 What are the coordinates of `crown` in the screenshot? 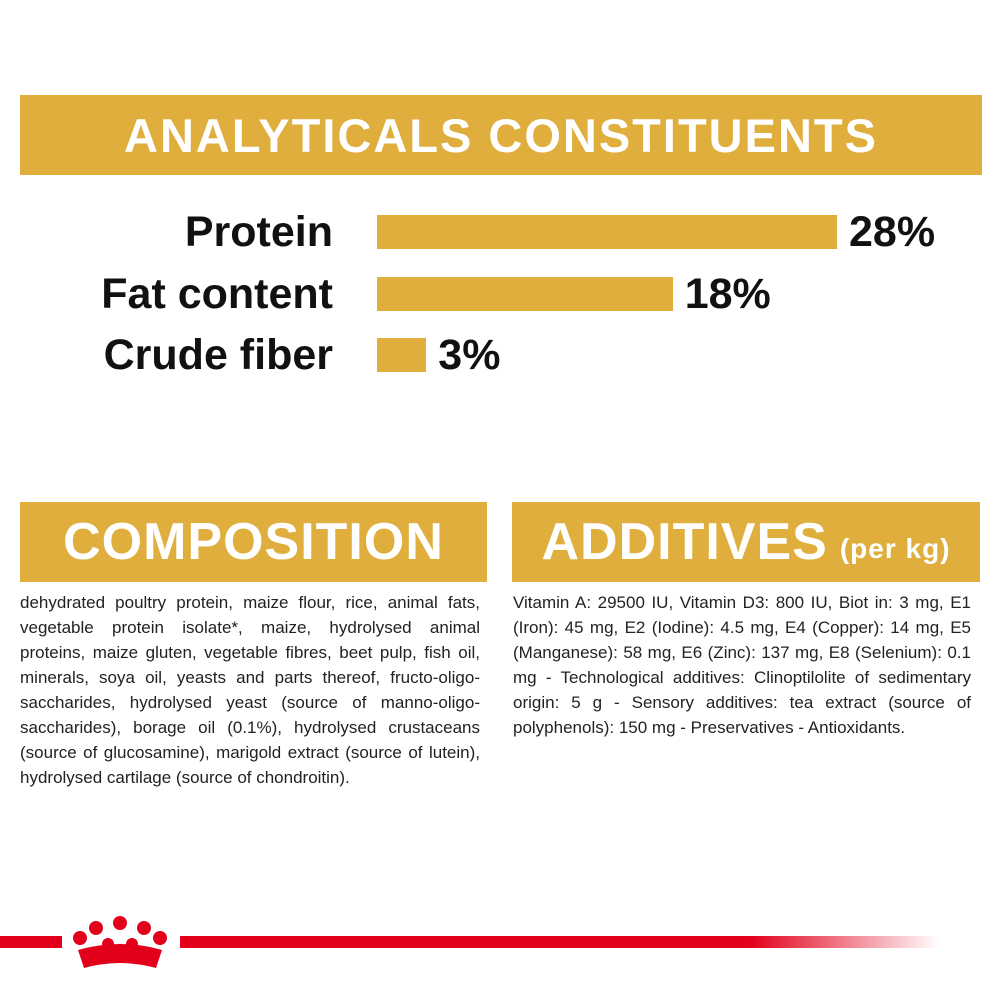 It's located at (120, 942).